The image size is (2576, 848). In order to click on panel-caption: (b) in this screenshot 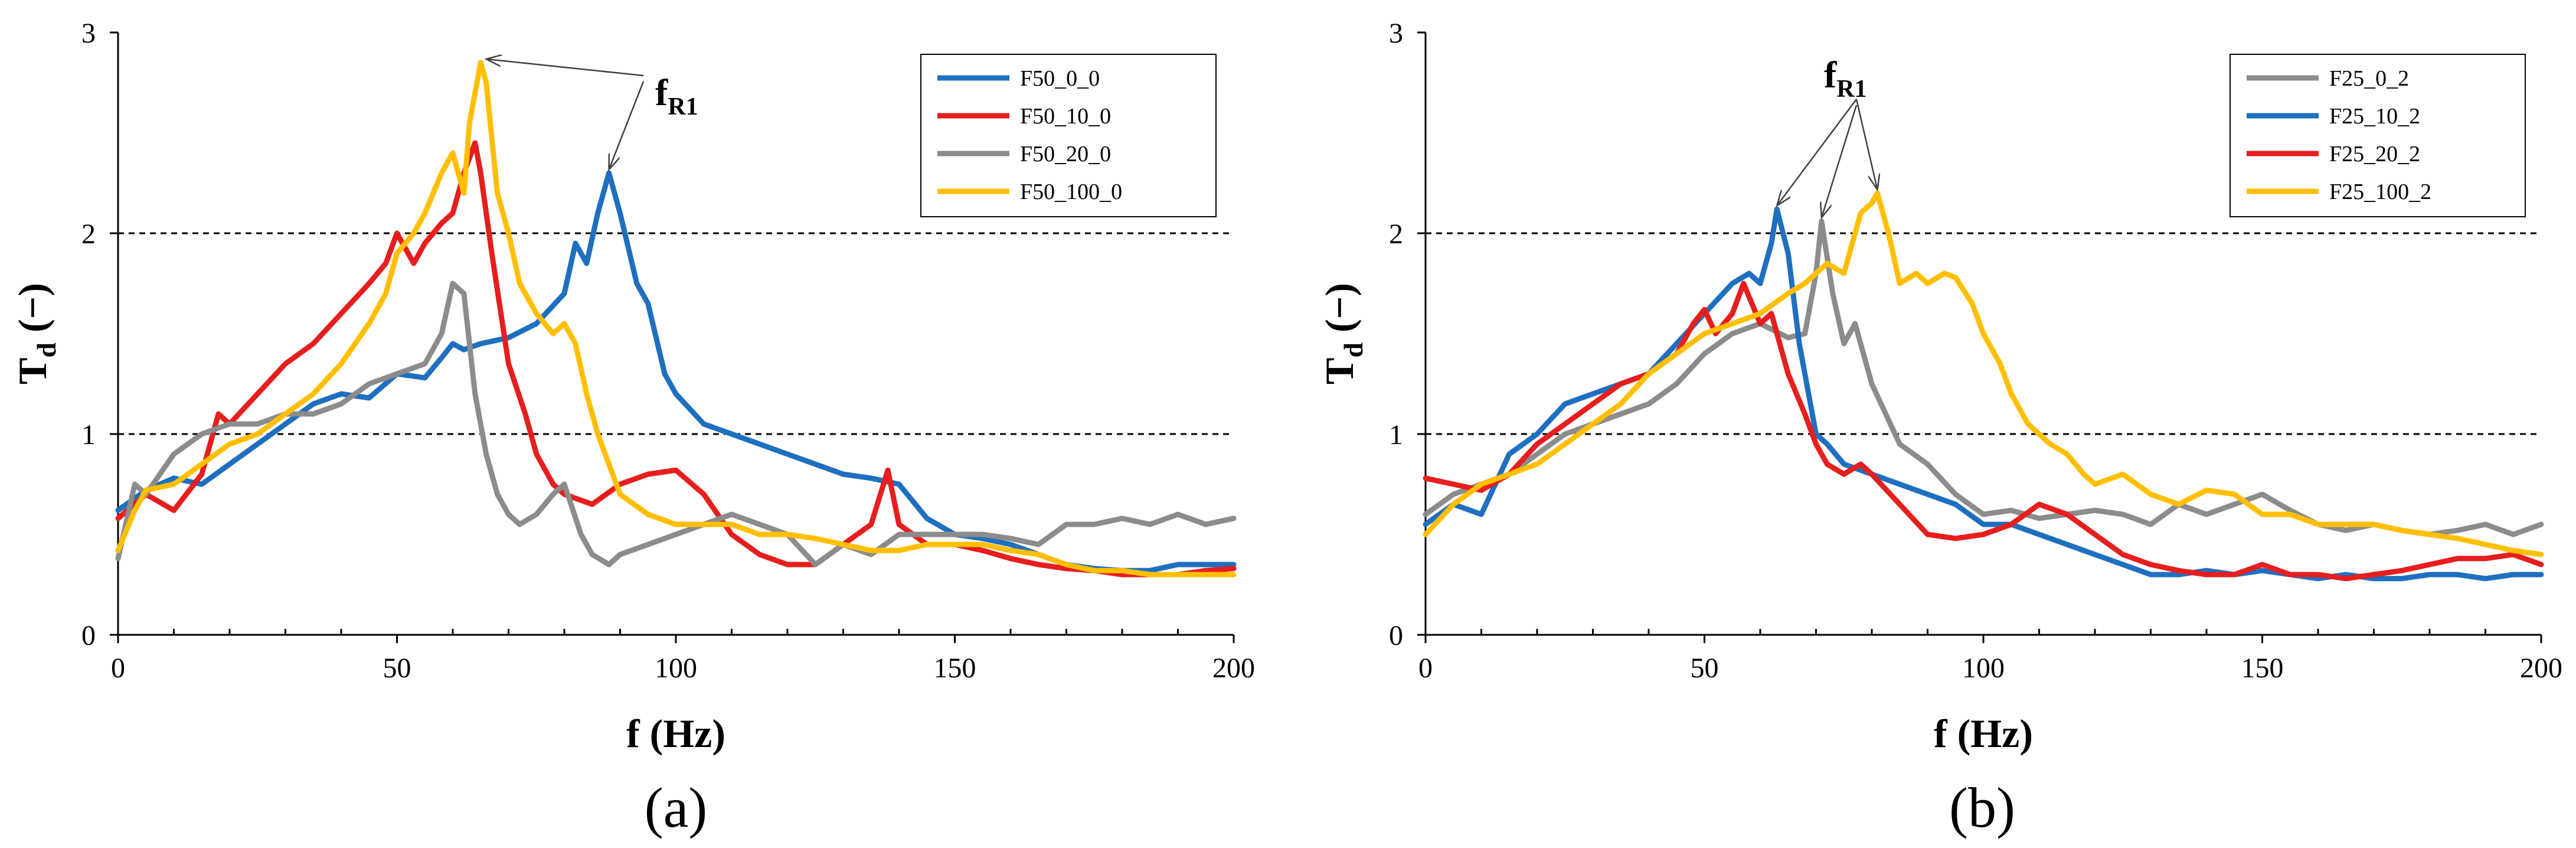, I will do `click(1982, 807)`.